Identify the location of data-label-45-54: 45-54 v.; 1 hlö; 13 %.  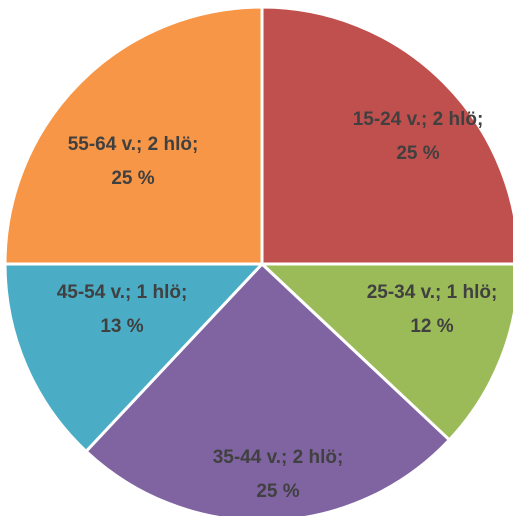
(122, 309).